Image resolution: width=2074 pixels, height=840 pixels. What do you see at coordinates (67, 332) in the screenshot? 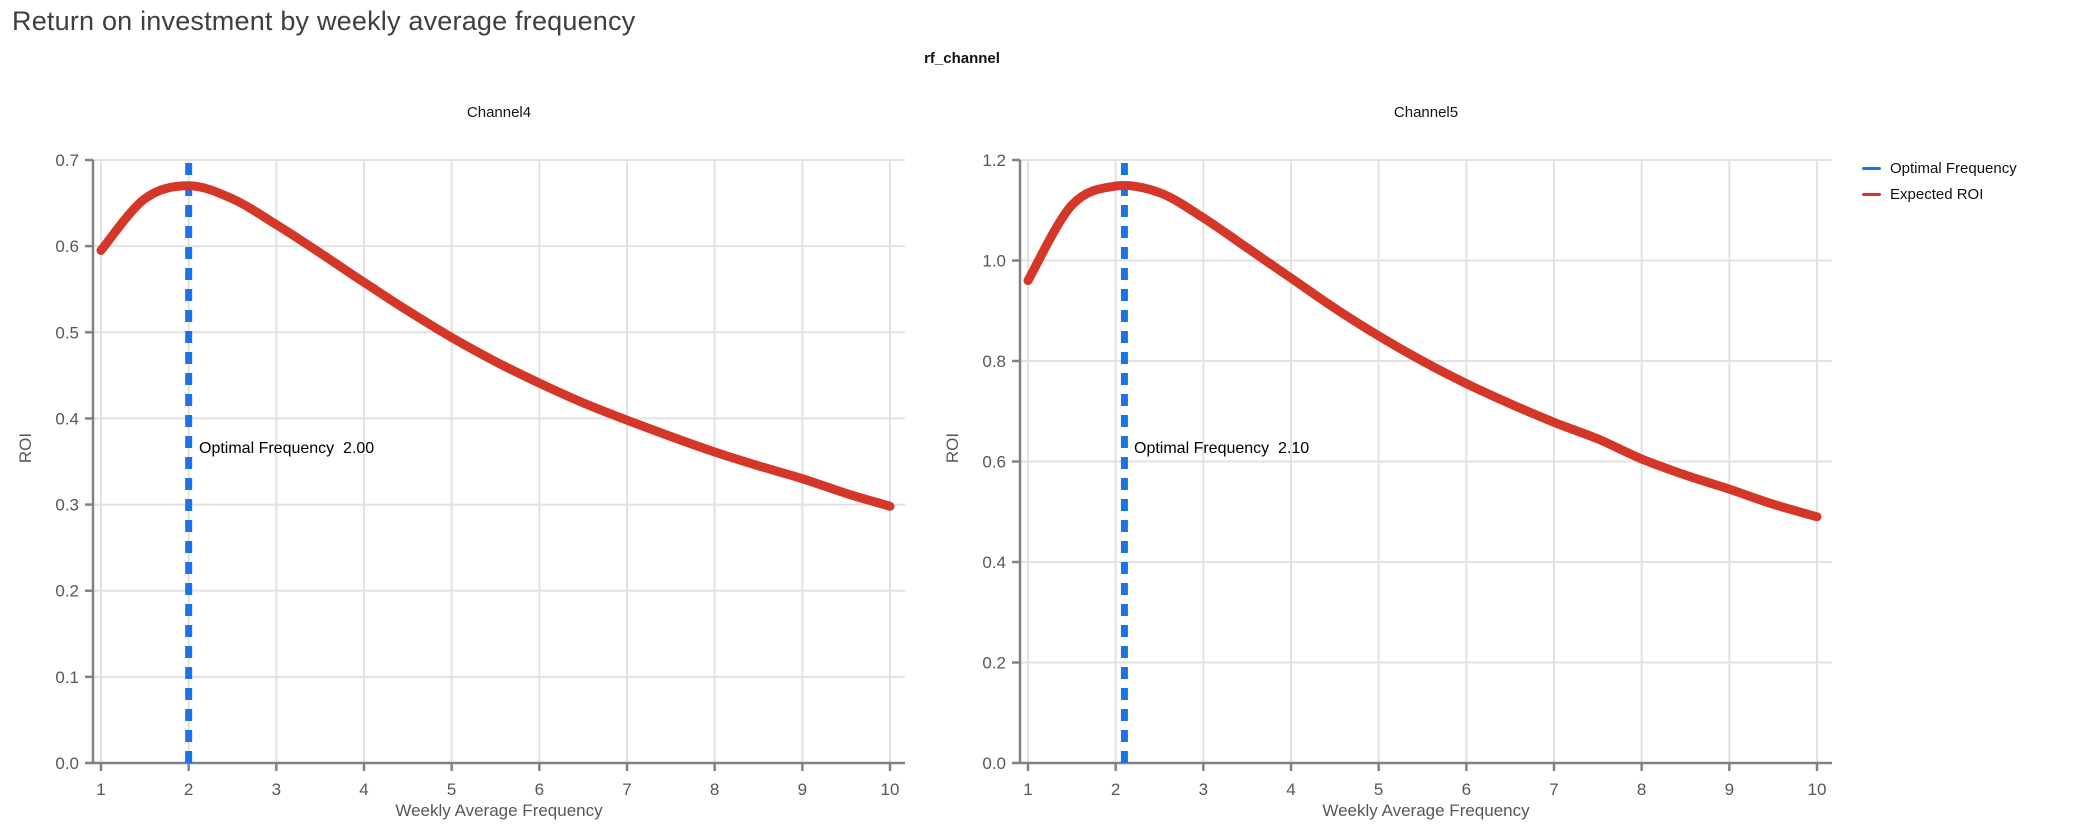
I see `svg-text: 0.5` at bounding box center [67, 332].